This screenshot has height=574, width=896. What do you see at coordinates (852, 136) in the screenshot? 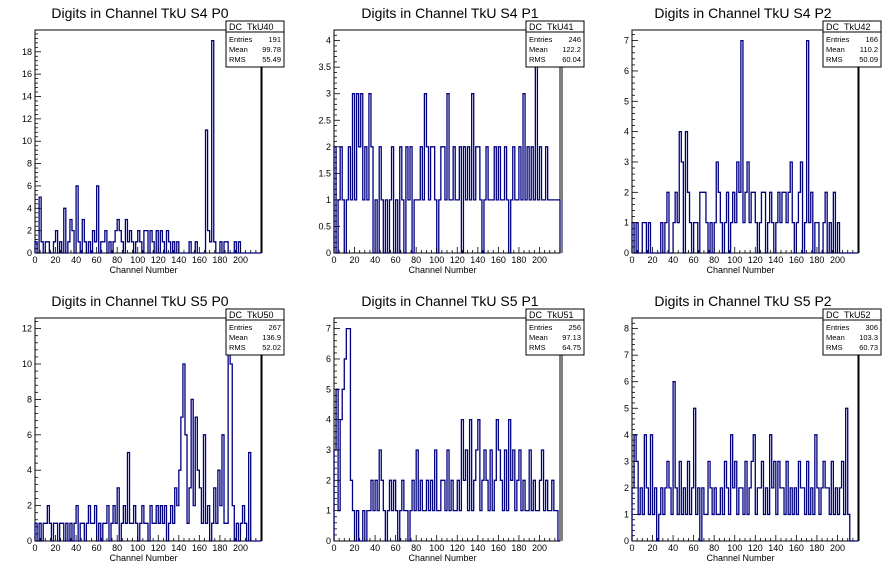
I see `stats-box: DC_TkU42 Entries 166 Mean 110.2 RMS 50.09` at bounding box center [852, 136].